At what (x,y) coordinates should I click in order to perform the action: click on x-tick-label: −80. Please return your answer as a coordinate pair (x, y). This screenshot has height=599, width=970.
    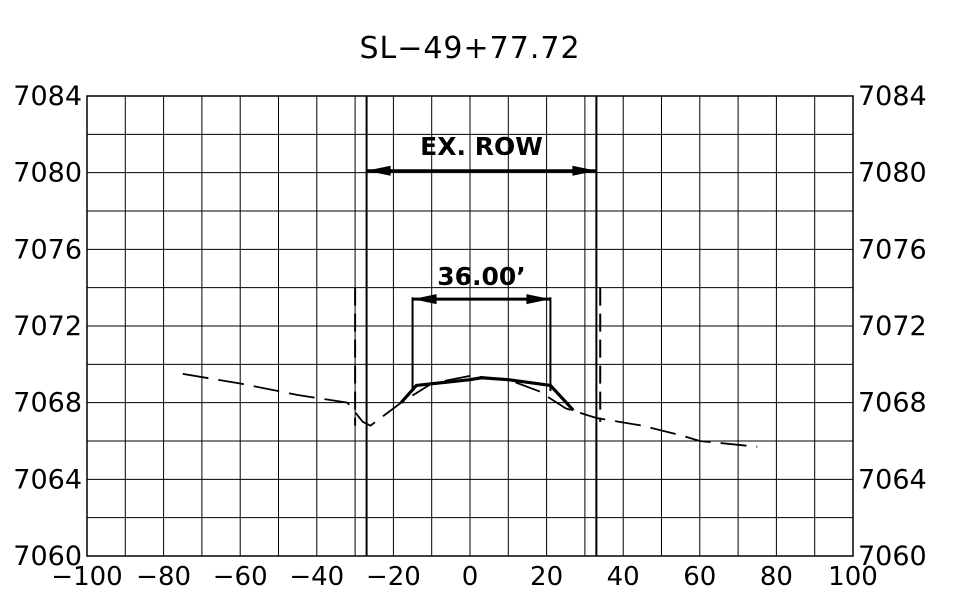
    Looking at the image, I should click on (163, 577).